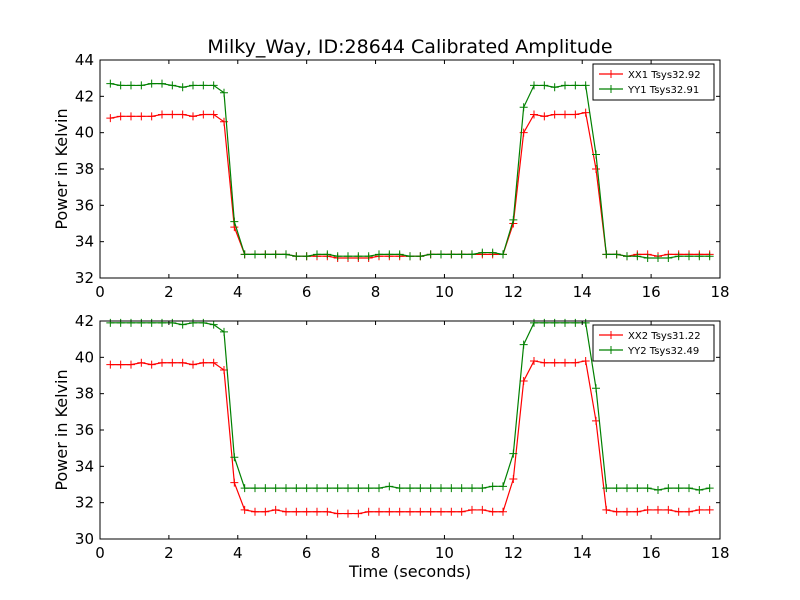 Image resolution: width=800 pixels, height=600 pixels. I want to click on y-tick-label: 42, so click(84, 321).